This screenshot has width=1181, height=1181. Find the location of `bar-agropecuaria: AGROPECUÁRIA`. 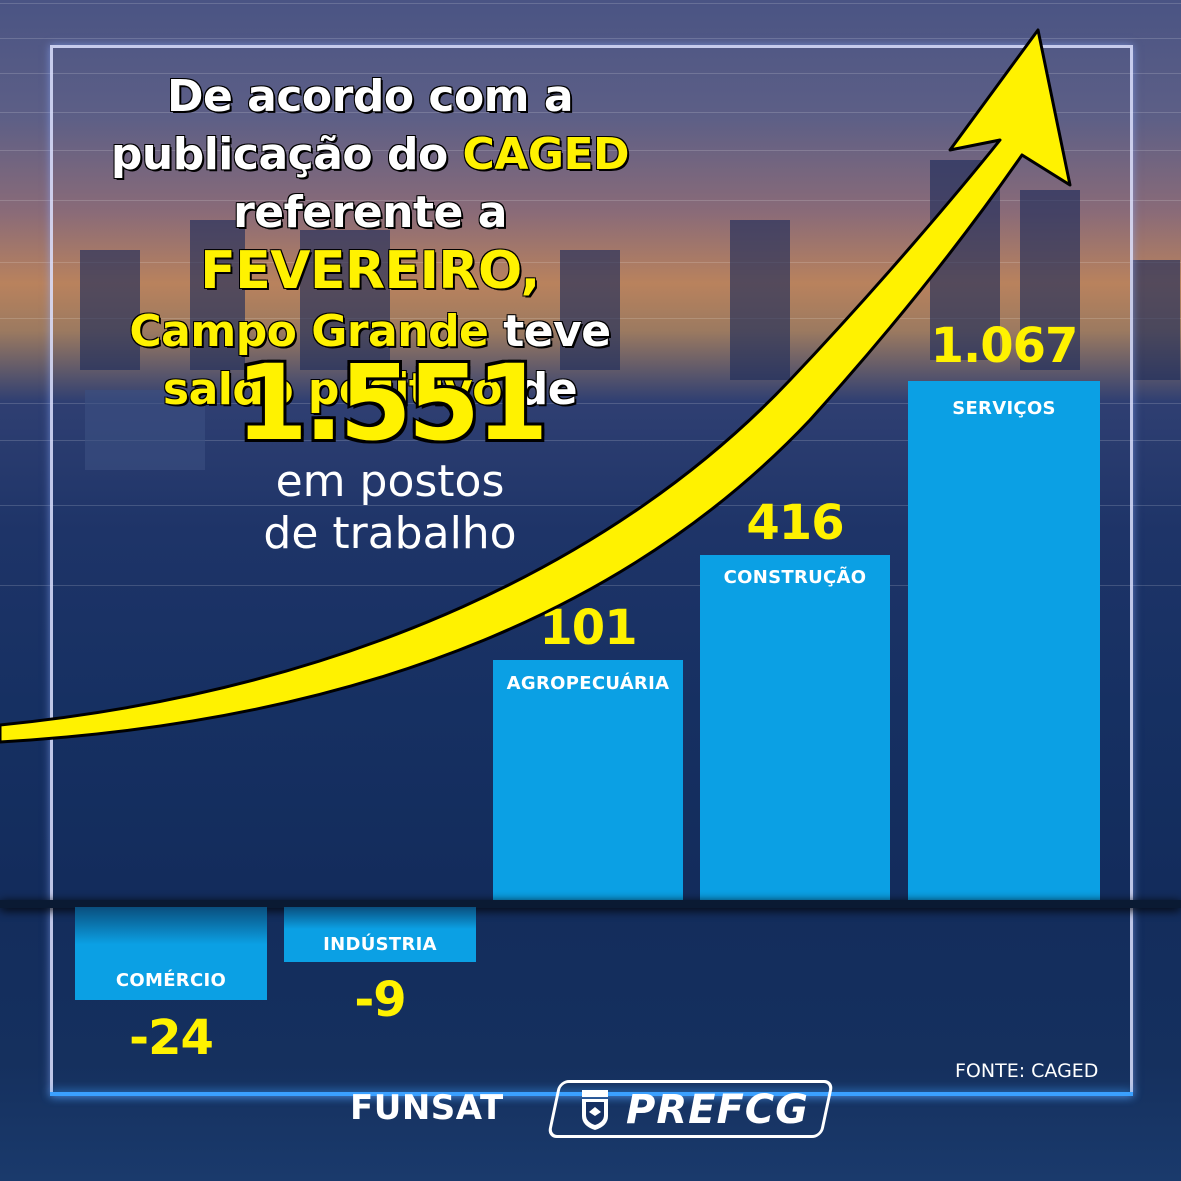

bar-agropecuaria: AGROPECUÁRIA is located at coordinates (588, 781).